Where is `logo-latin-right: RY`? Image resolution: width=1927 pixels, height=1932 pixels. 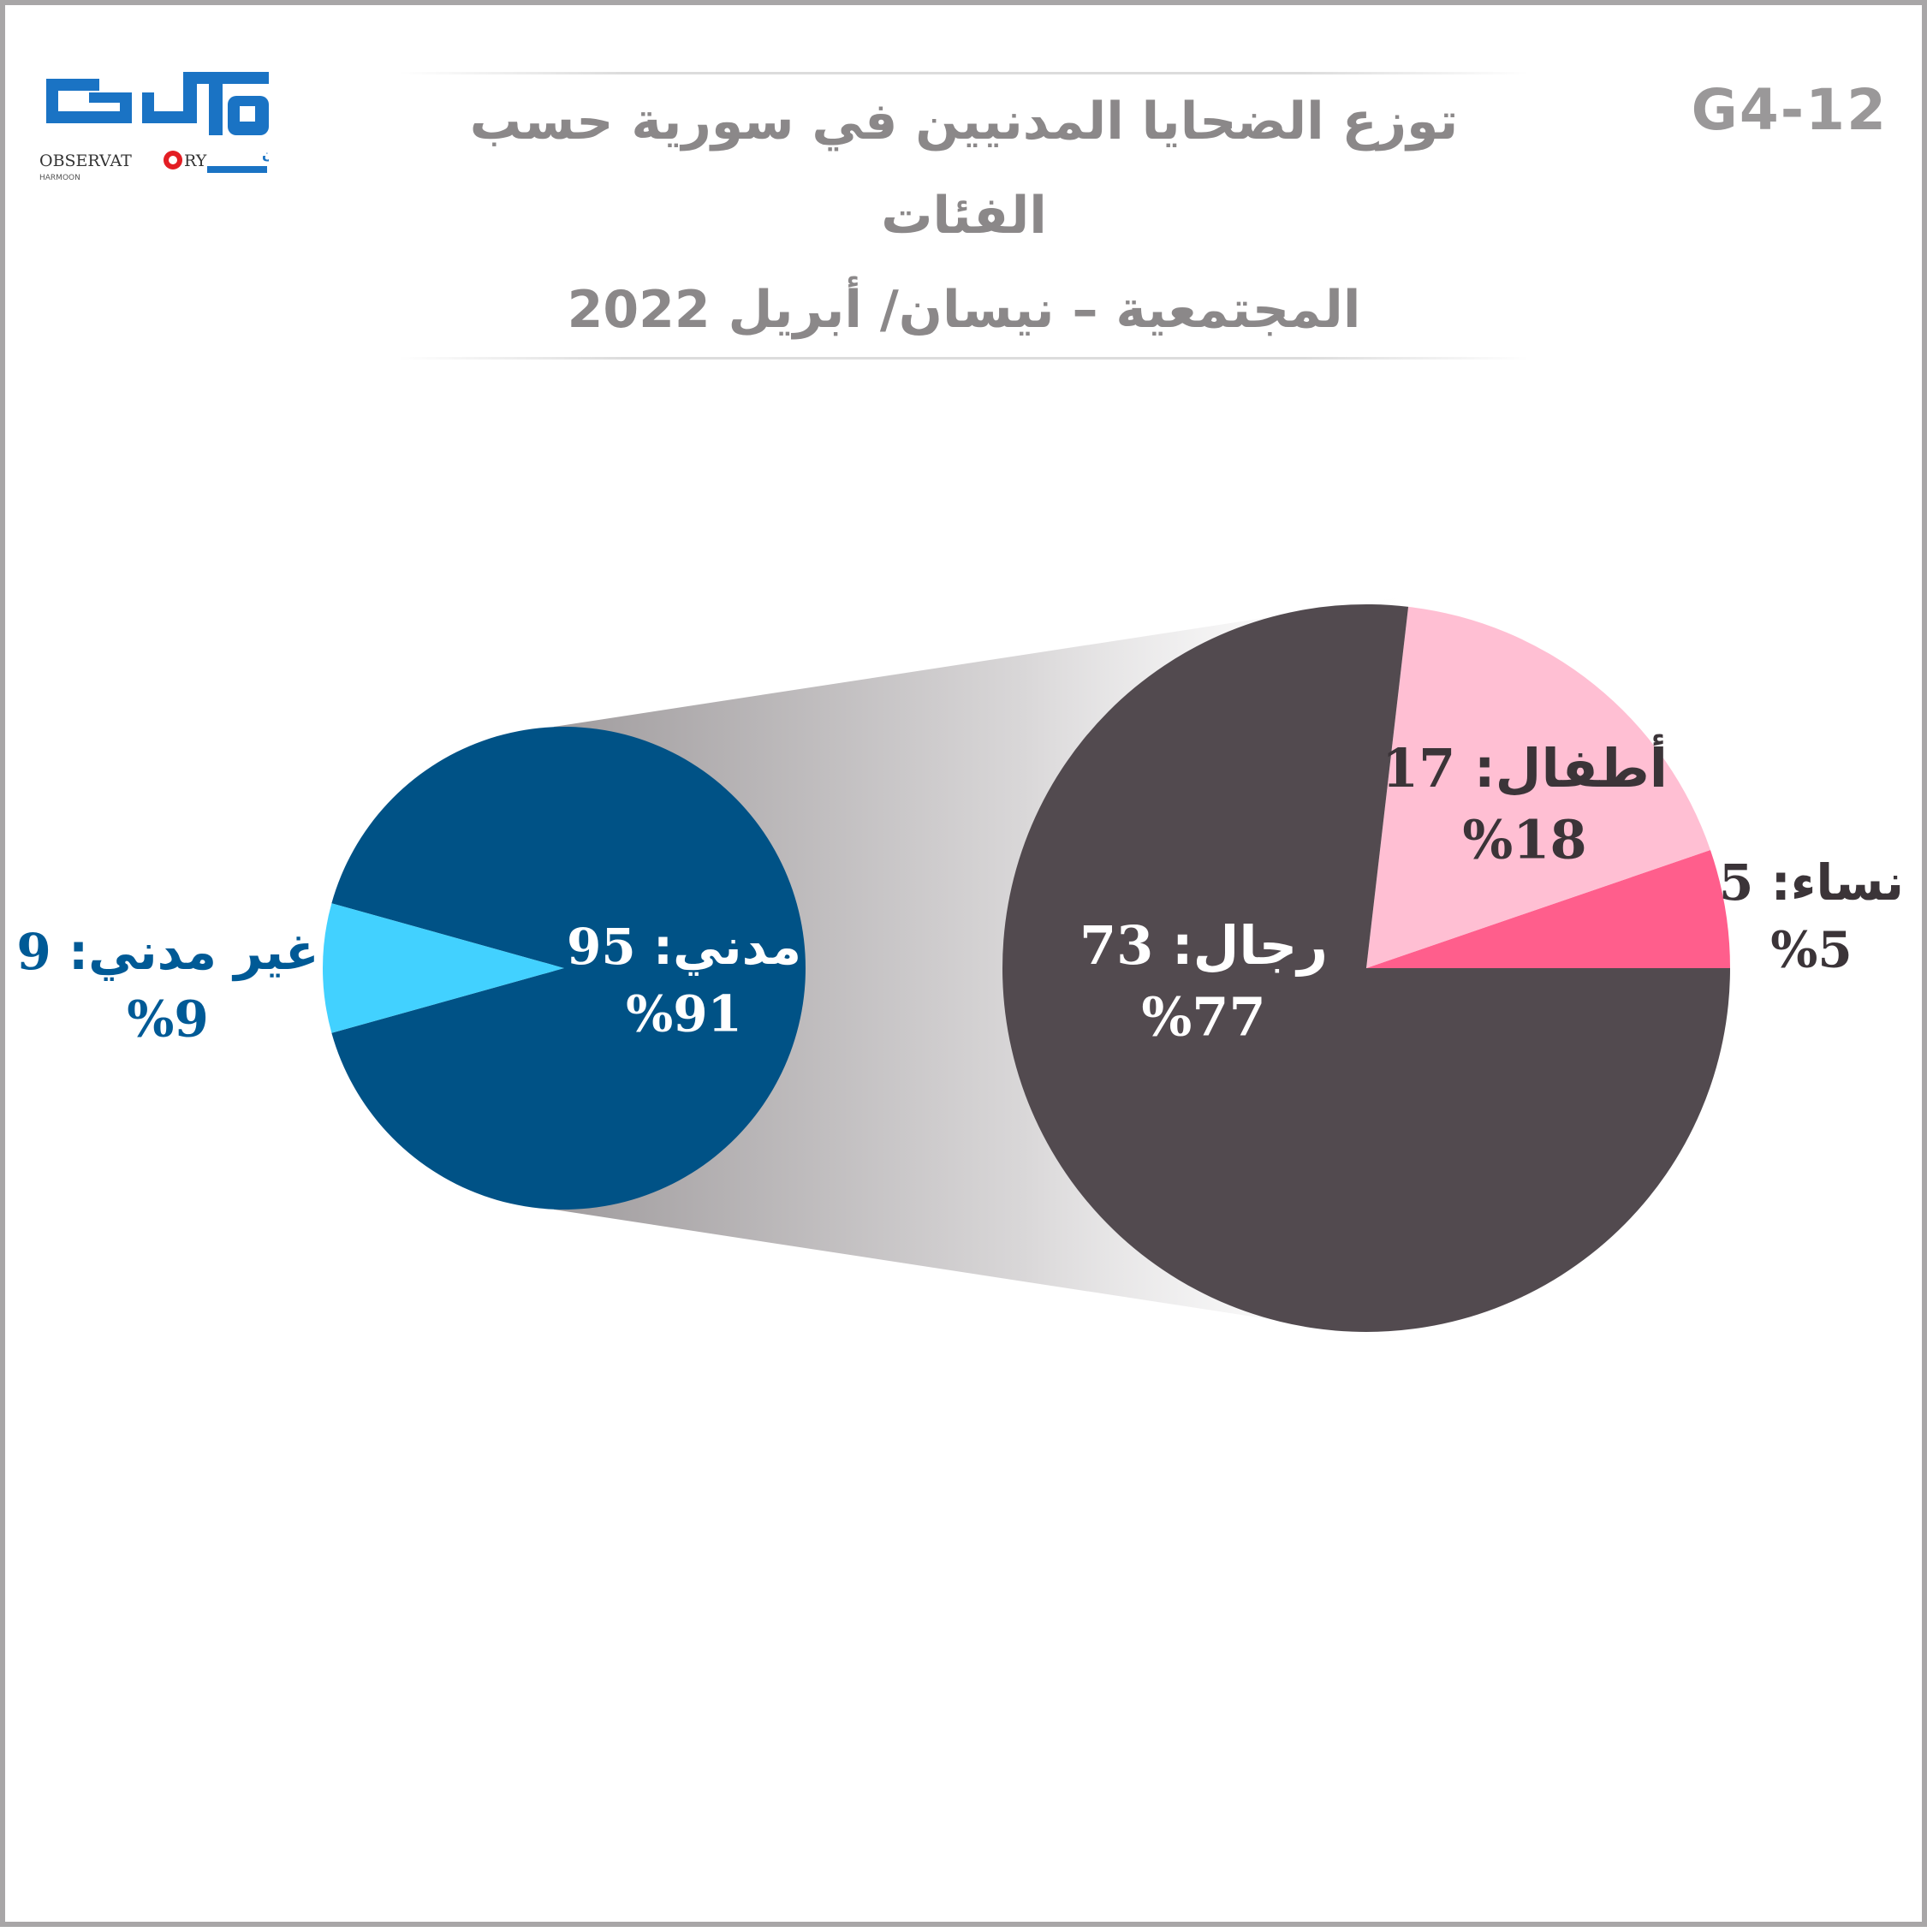 logo-latin-right: RY is located at coordinates (195, 161).